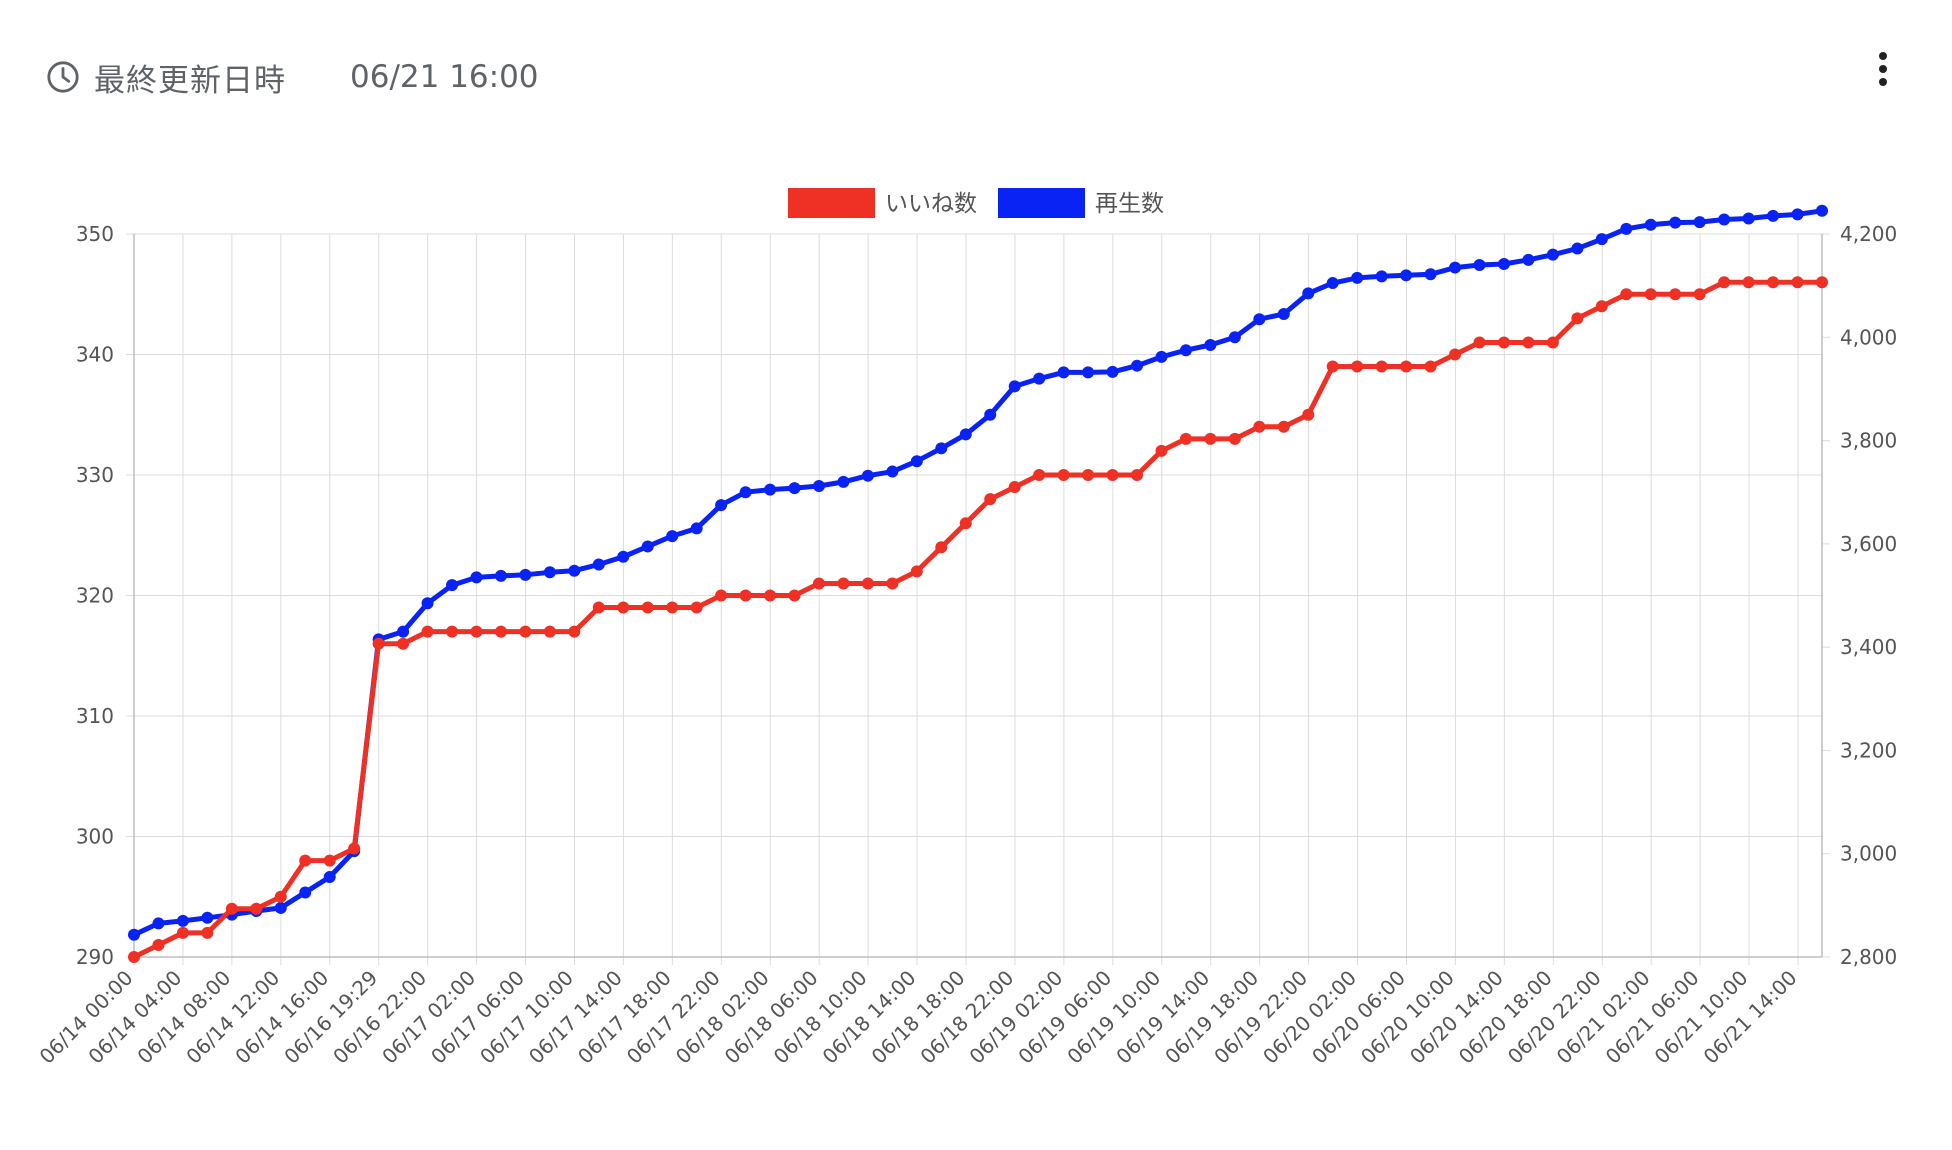 The image size is (1952, 1150). Describe the element at coordinates (95, 596) in the screenshot. I see `y-left-tick-label: 320` at that location.